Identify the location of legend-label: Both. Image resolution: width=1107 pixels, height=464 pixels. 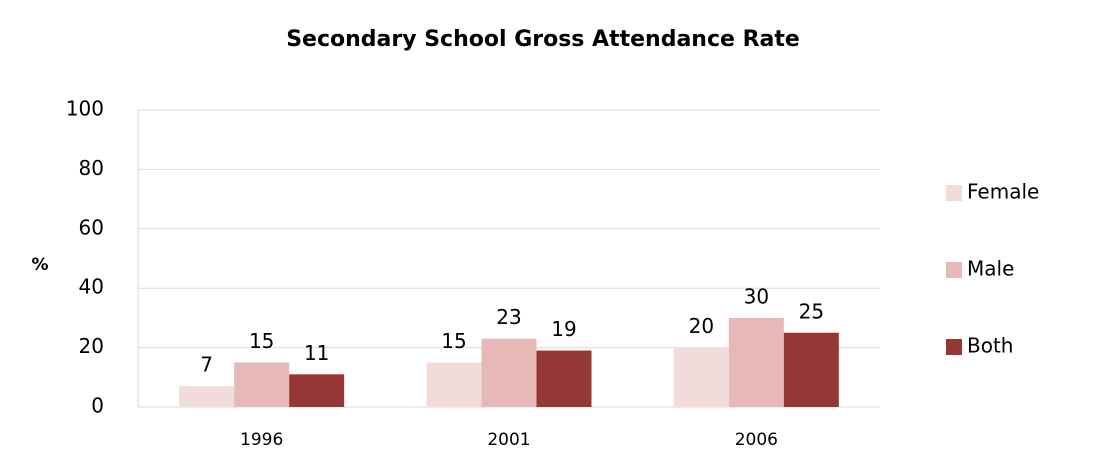
(990, 346).